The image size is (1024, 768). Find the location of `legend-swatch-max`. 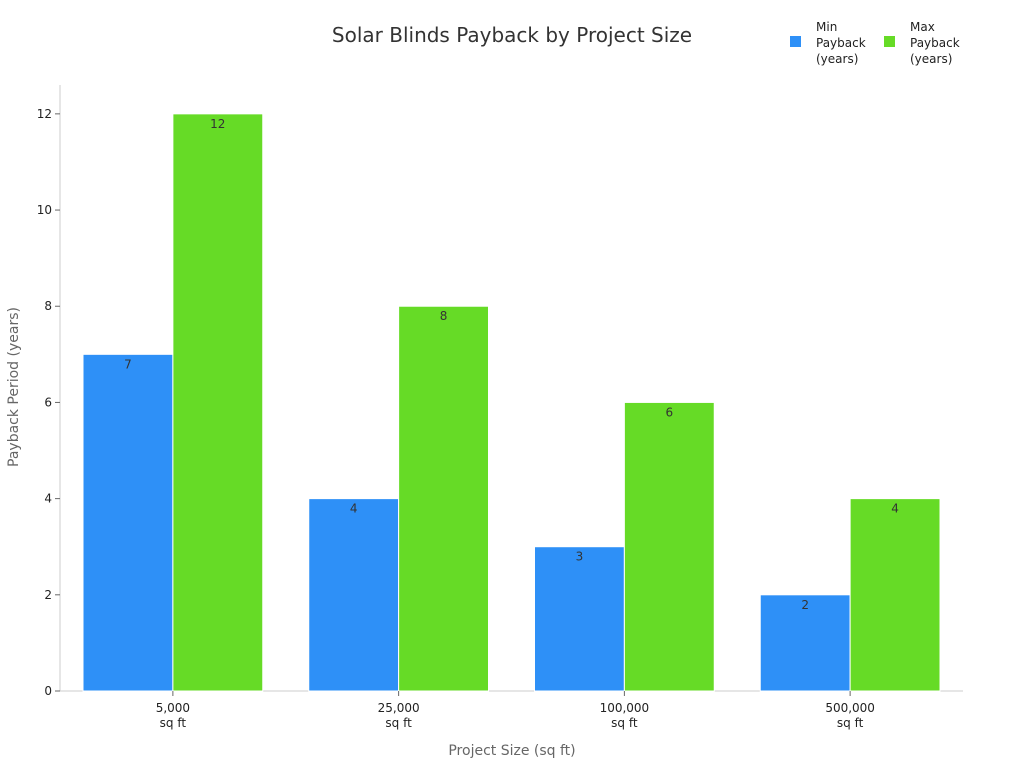

legend-swatch-max is located at coordinates (889, 41).